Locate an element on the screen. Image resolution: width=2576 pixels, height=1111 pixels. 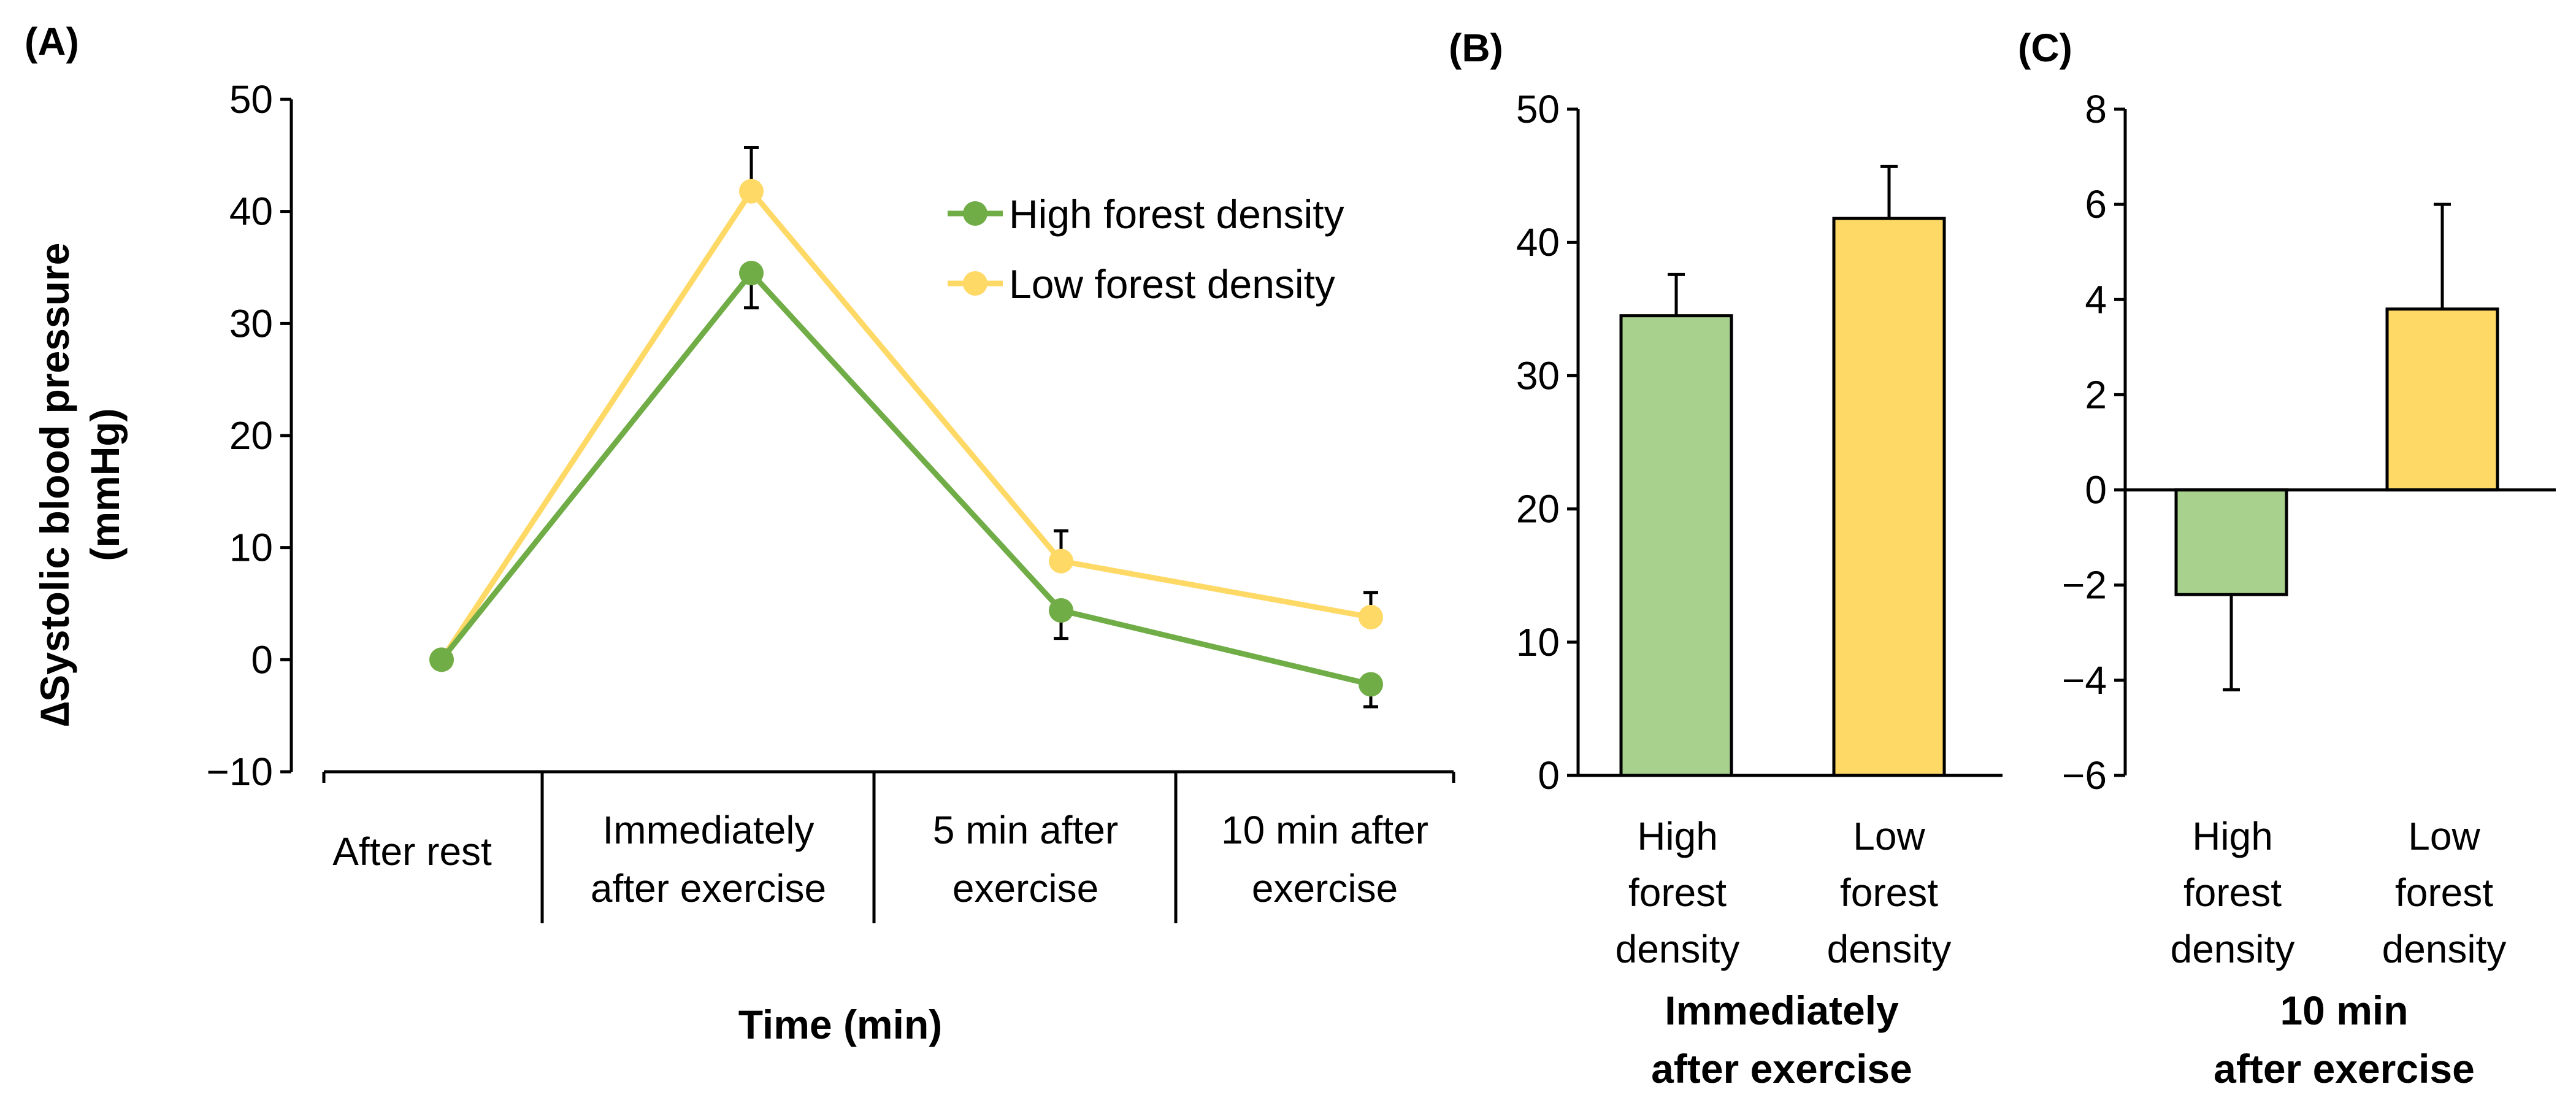
panel-c-subtitle-line2: after exercise is located at coordinates (2344, 1068).